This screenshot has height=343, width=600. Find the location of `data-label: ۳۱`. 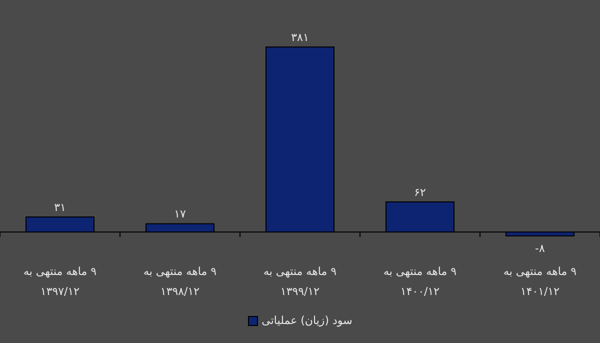

data-label: ۳۱ is located at coordinates (60, 207).